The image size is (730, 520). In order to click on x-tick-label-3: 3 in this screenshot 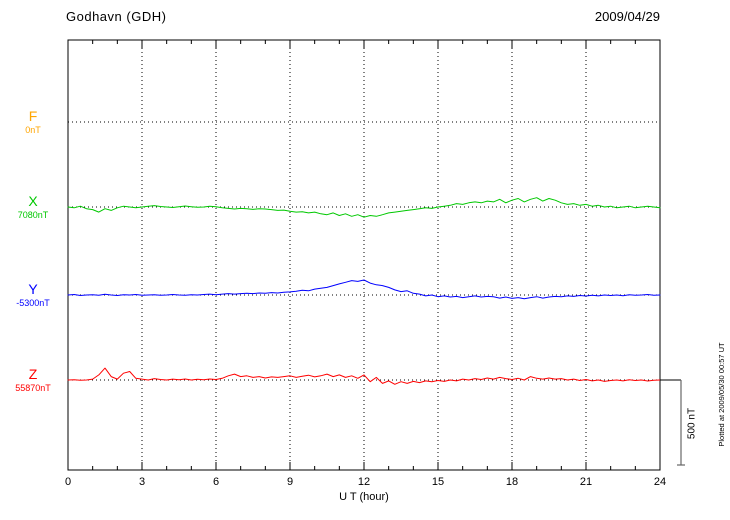, I will do `click(142, 482)`.